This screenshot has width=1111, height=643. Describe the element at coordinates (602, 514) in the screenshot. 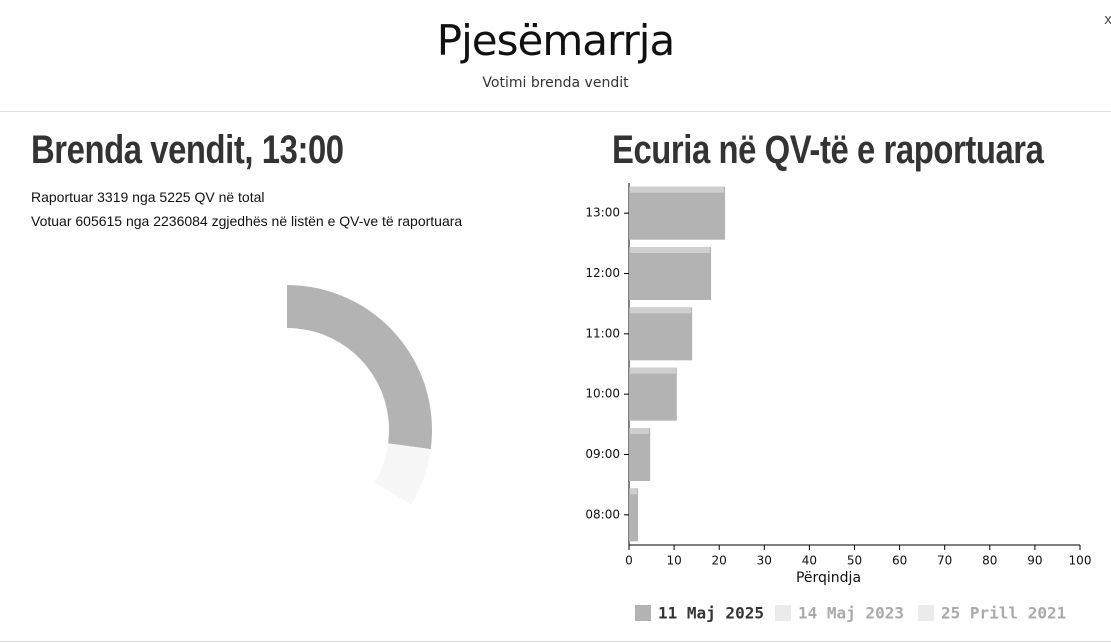

I see `y-tick-label: 08:00` at that location.